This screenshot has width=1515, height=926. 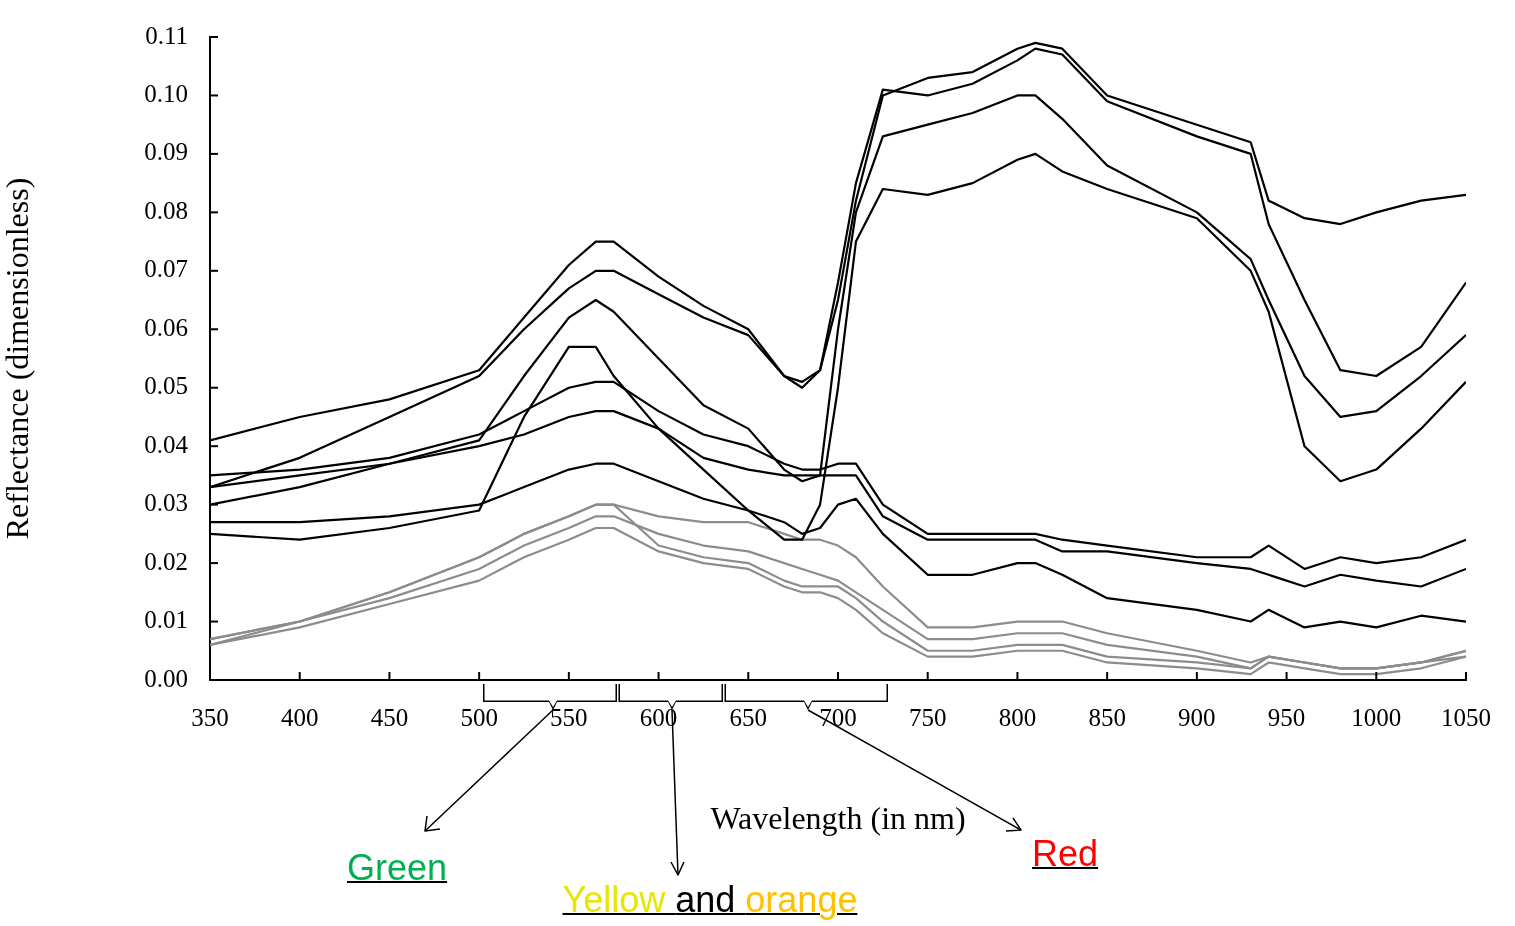 What do you see at coordinates (299, 717) in the screenshot?
I see `x-tick-label: 400` at bounding box center [299, 717].